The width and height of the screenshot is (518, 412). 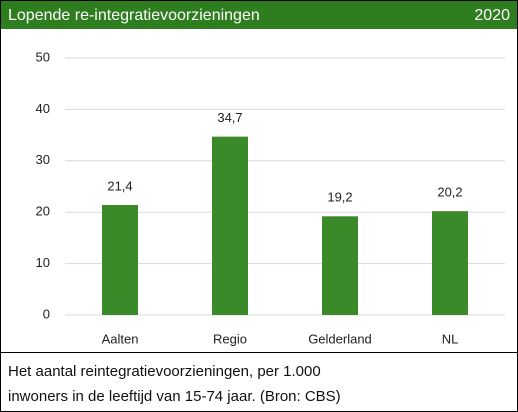 I want to click on y-tick-label: 40, so click(x=43, y=108).